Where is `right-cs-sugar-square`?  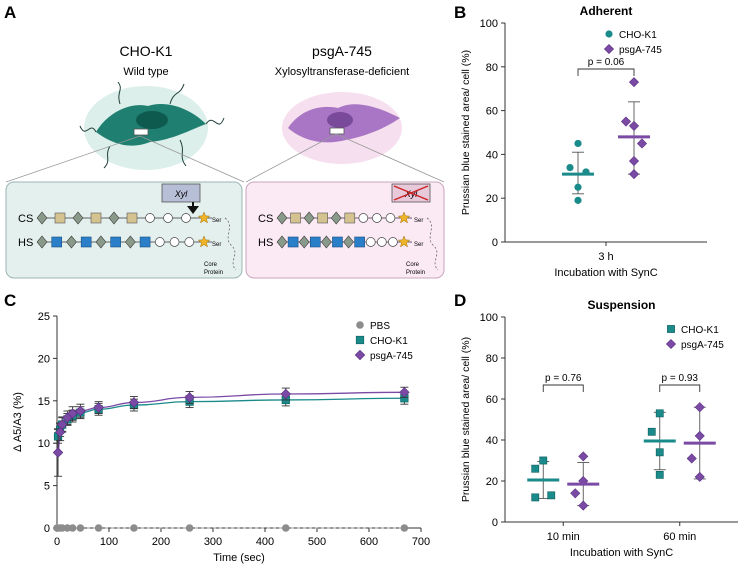
right-cs-sugar-square is located at coordinates (295, 218).